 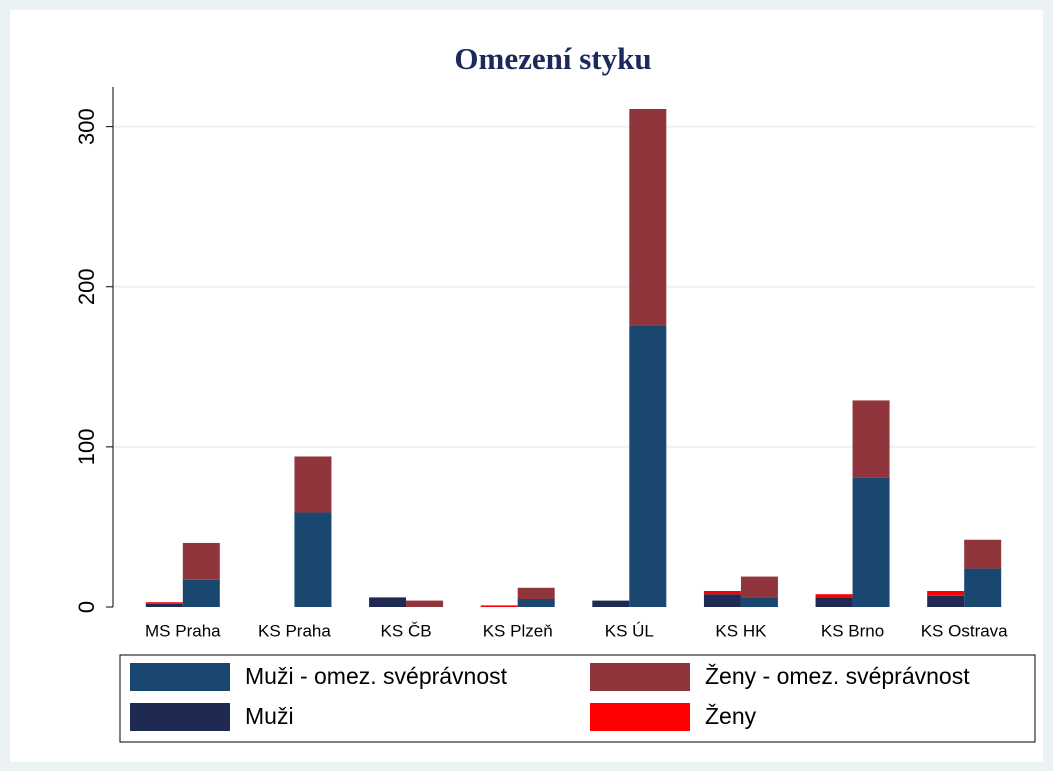 I want to click on legend-label: Ženy - omez. svéprávnost, so click(x=837, y=676).